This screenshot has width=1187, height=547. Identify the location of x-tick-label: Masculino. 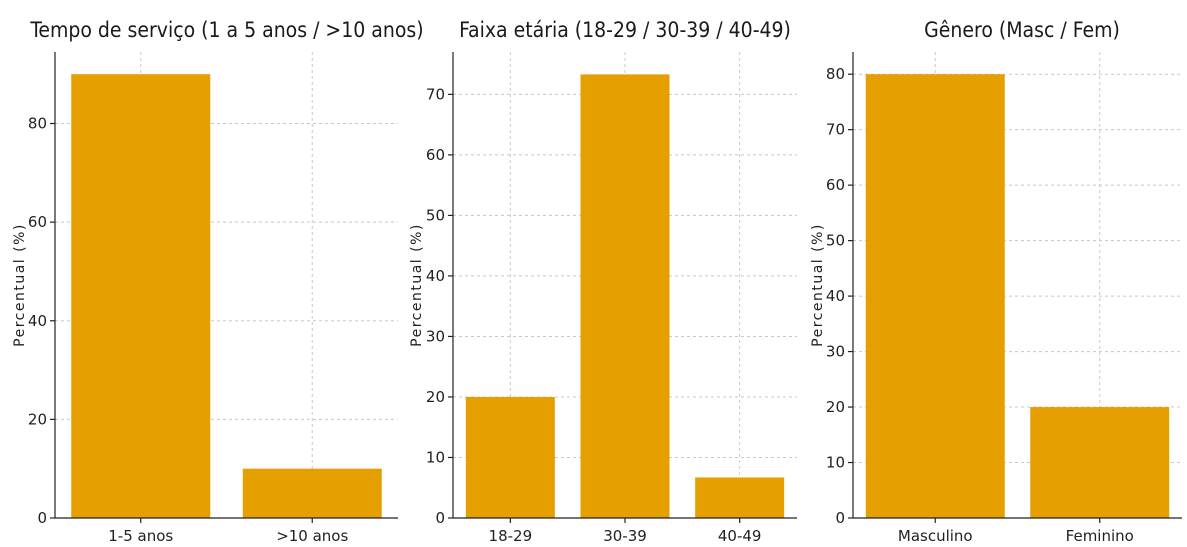
(935, 536).